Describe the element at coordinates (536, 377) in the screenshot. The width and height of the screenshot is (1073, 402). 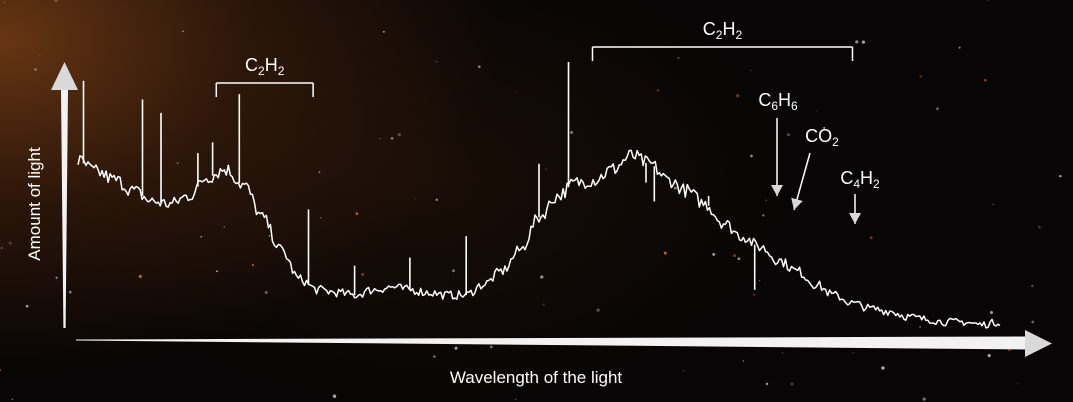
I see `x-axis-label: Wavelength of the light` at that location.